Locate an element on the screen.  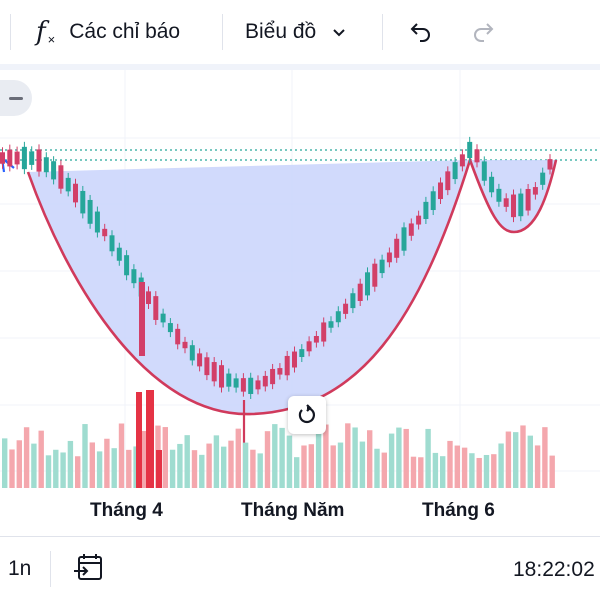
redo-button is located at coordinates (483, 32).